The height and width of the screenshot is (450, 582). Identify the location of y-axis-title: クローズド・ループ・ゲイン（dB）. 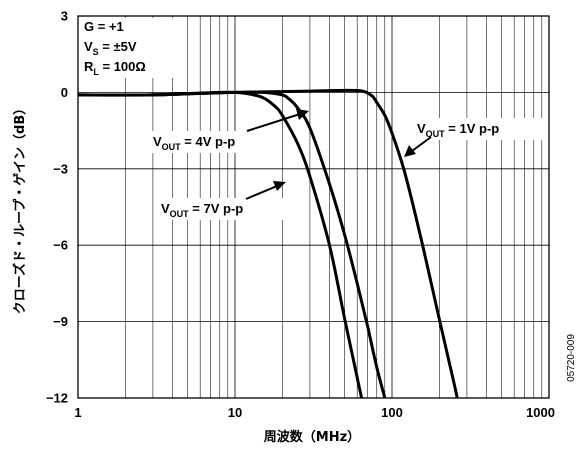
(20, 208).